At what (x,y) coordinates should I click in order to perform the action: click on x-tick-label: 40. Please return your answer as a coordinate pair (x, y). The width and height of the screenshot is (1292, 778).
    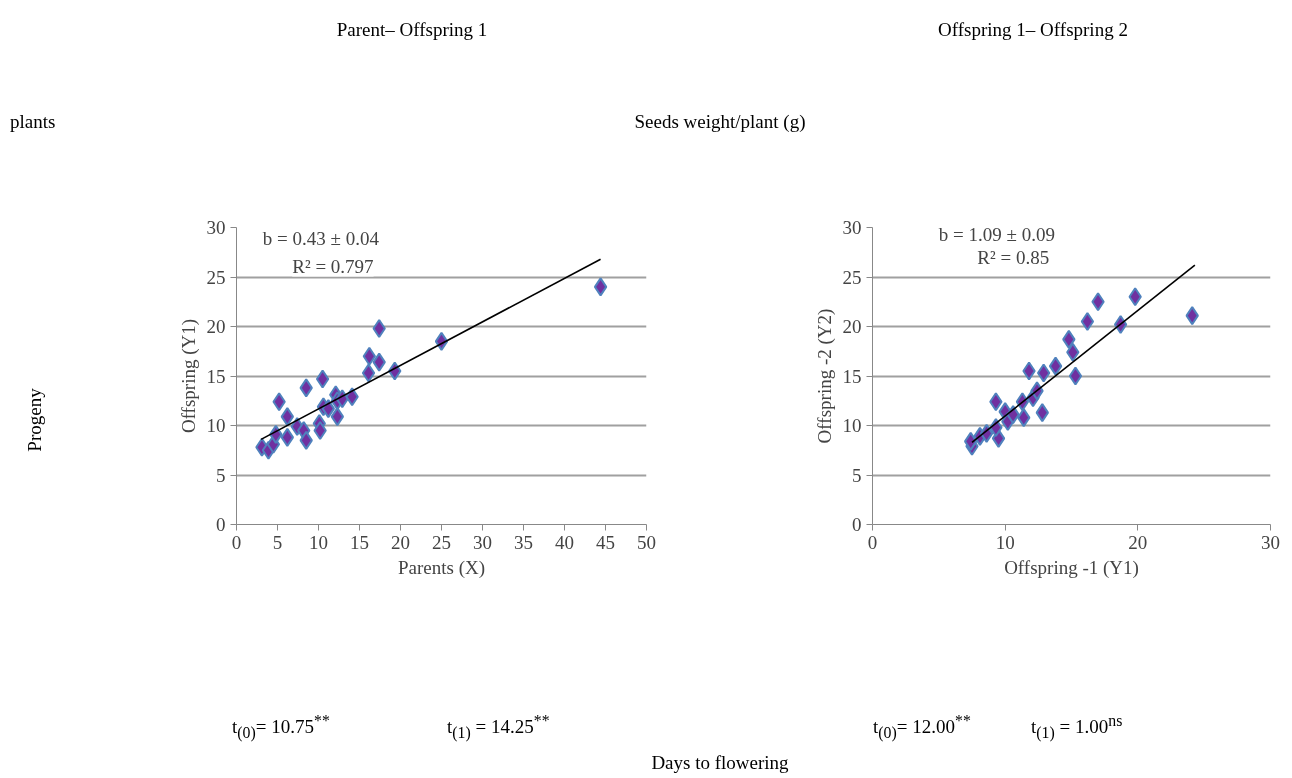
    Looking at the image, I should click on (564, 542).